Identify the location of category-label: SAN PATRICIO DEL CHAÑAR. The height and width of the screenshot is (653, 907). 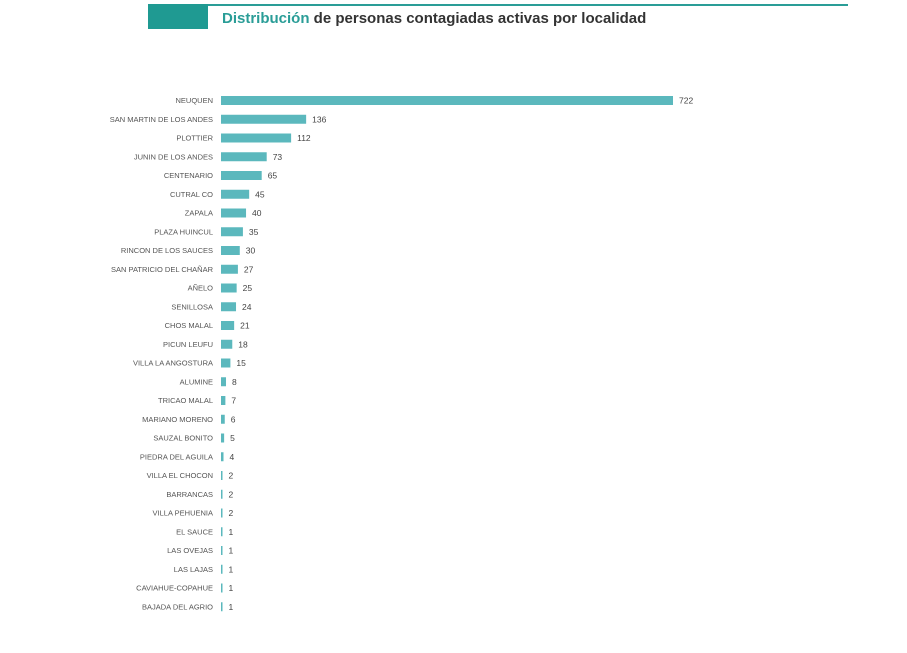
(162, 269).